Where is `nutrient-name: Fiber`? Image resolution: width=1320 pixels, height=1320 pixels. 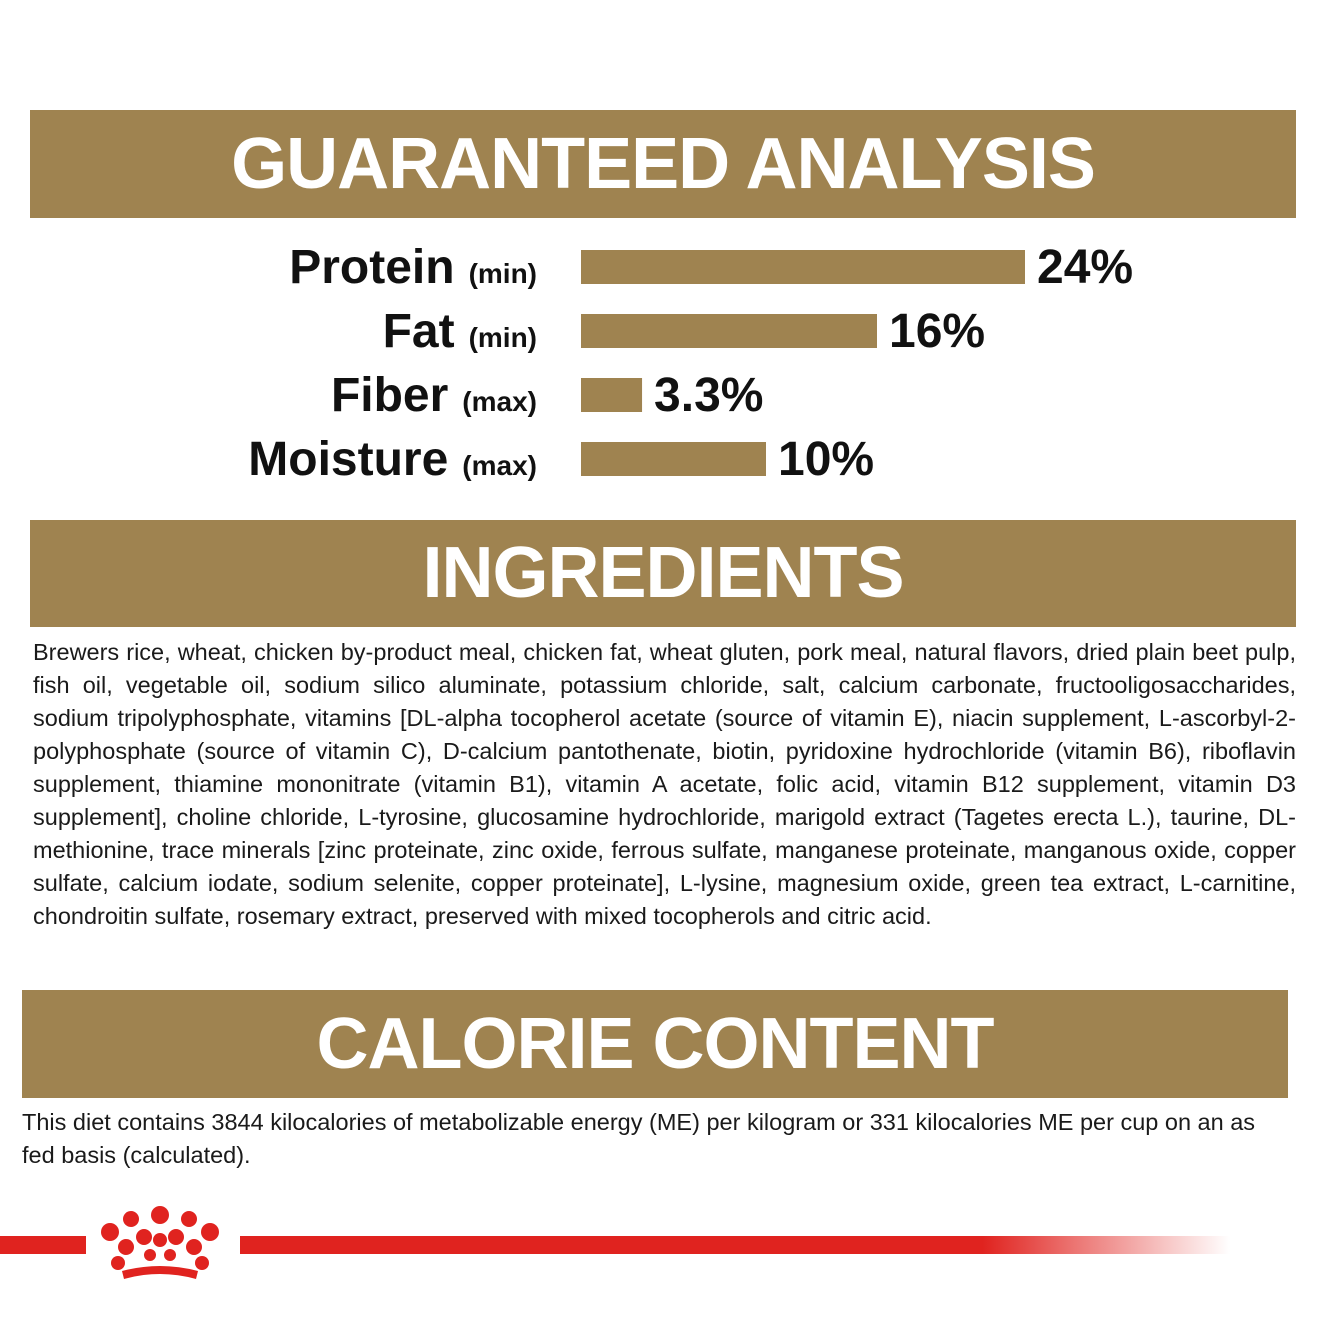 nutrient-name: Fiber is located at coordinates (389, 395).